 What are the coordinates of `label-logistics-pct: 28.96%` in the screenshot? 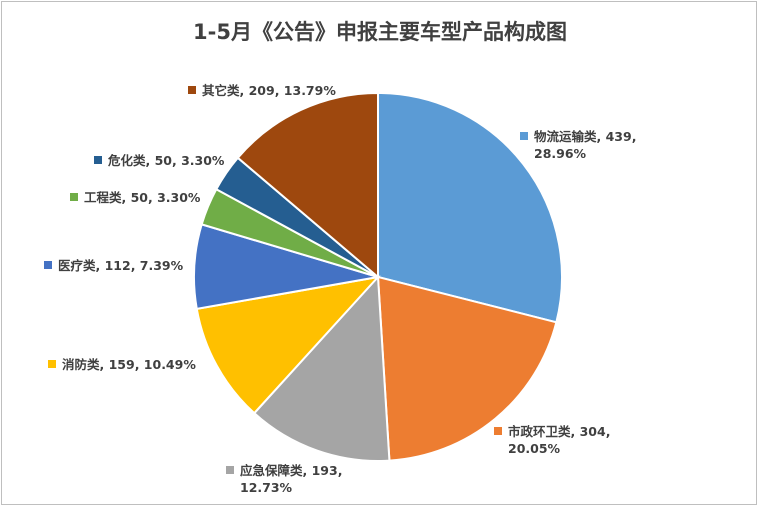 It's located at (560, 153).